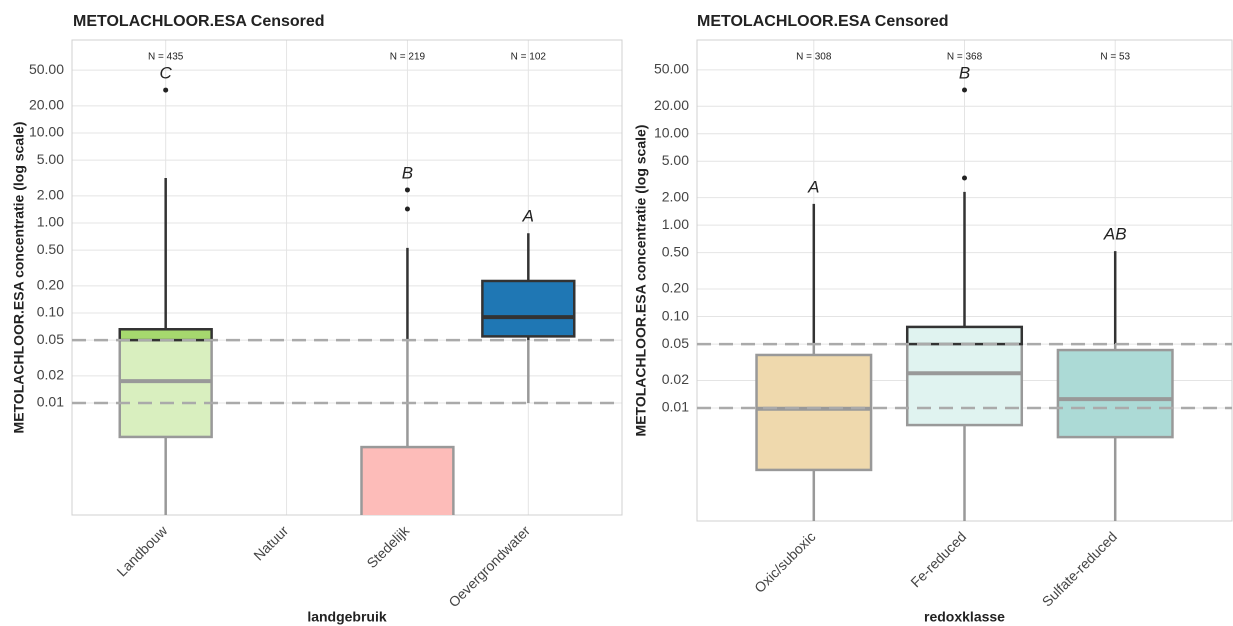 The width and height of the screenshot is (1233, 626). I want to click on group-letter: C, so click(166, 73).